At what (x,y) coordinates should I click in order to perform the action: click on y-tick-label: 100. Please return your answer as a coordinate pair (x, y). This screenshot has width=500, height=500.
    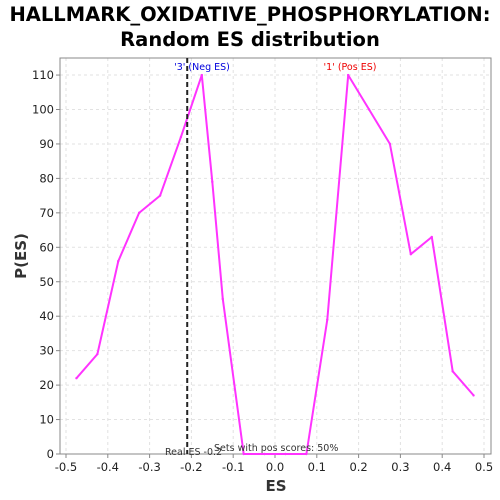
    Looking at the image, I should click on (43, 110).